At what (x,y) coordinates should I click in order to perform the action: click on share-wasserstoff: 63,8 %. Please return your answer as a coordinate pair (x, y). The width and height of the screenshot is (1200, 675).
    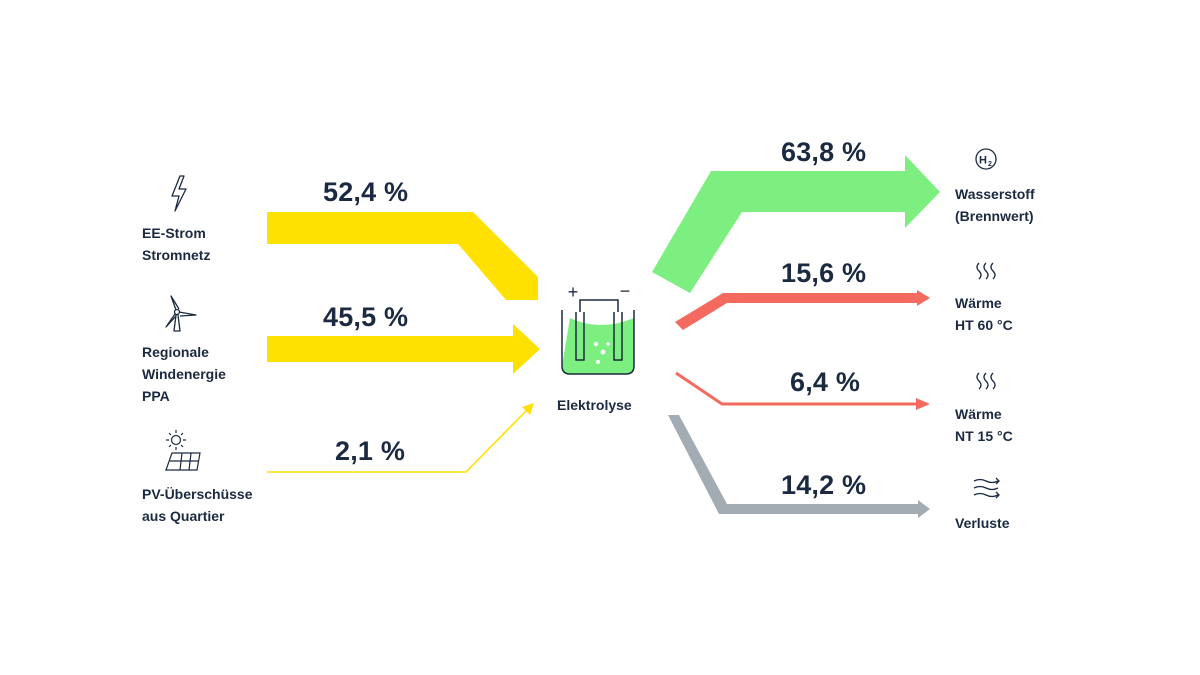
    Looking at the image, I should click on (824, 152).